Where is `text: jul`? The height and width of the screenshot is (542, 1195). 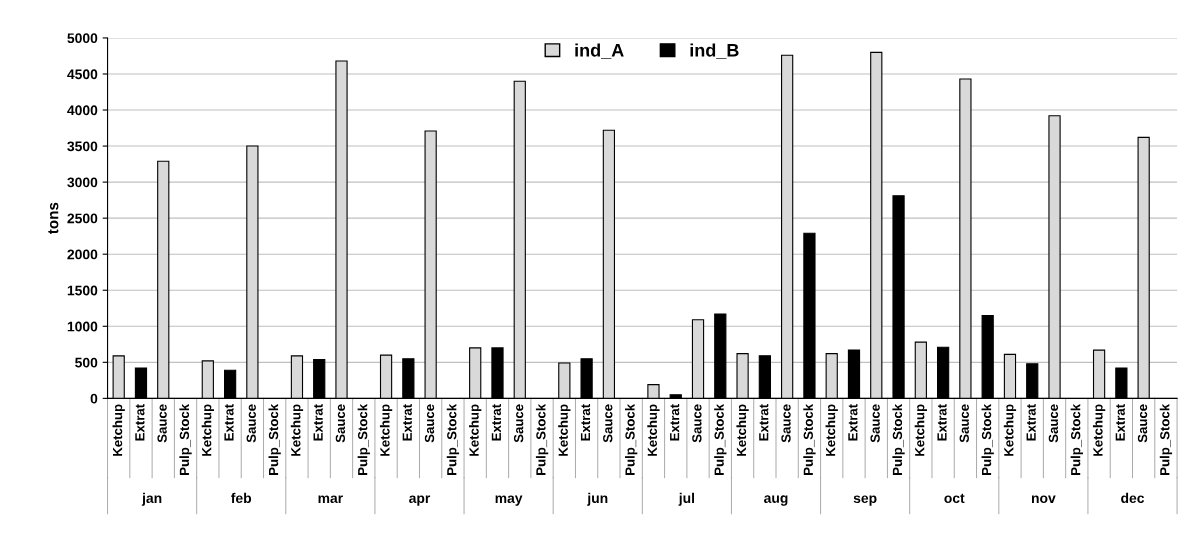
text: jul is located at coordinates (686, 499).